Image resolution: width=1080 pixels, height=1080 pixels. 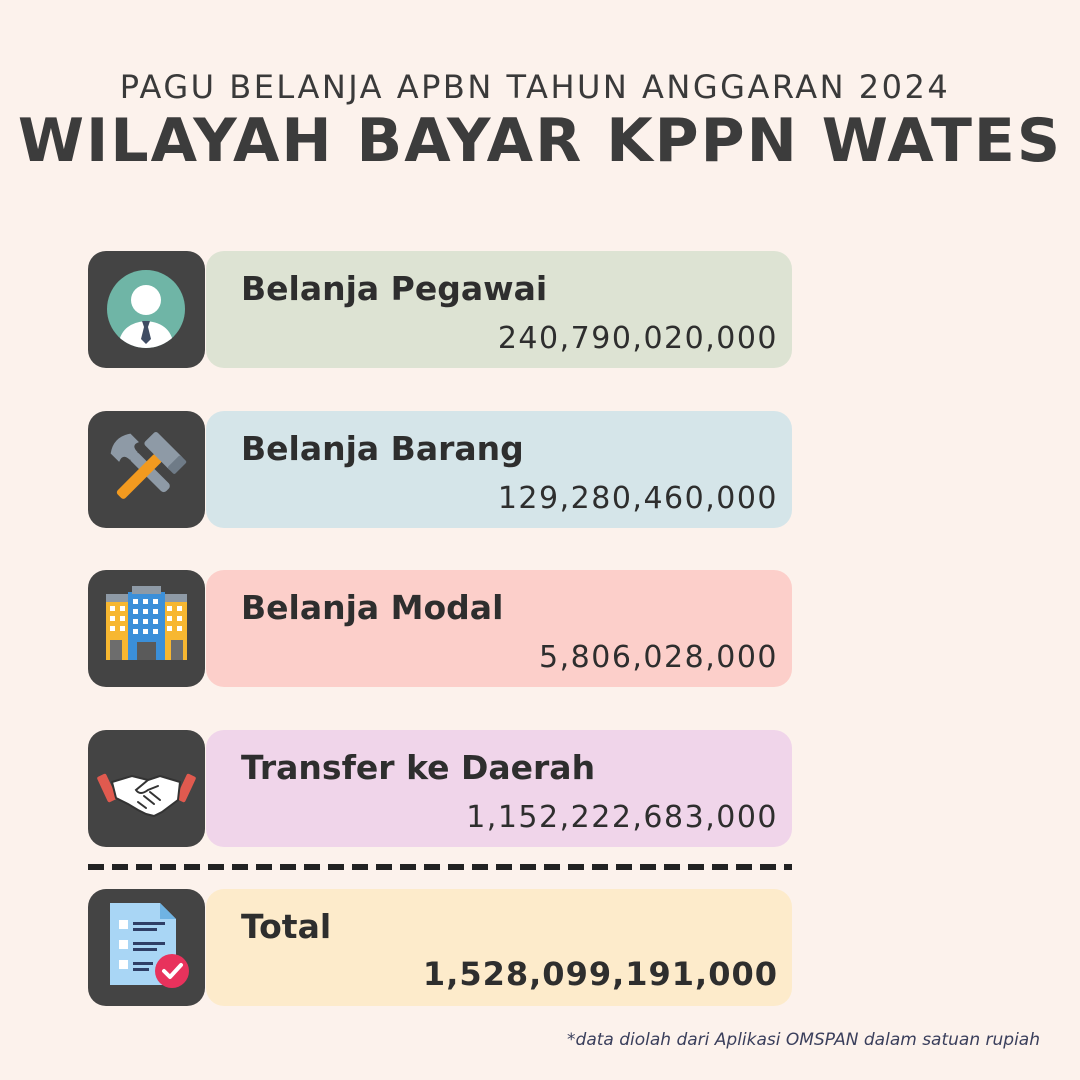 I want to click on budget-label: Transfer ke Daerah, so click(x=418, y=767).